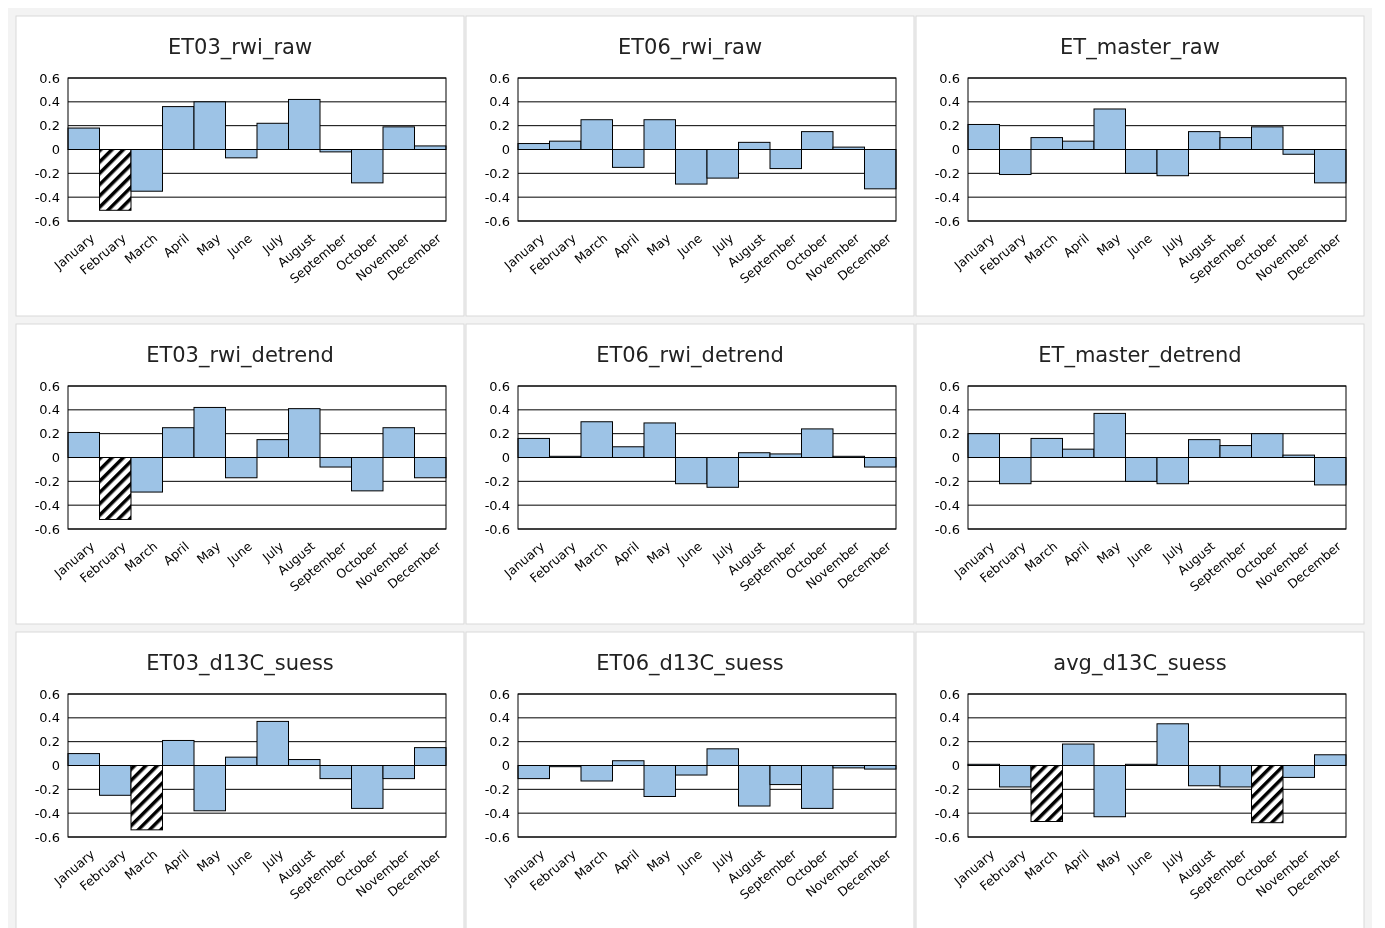  What do you see at coordinates (240, 663) in the screenshot?
I see `chart-title: ET03_d13C_suess` at bounding box center [240, 663].